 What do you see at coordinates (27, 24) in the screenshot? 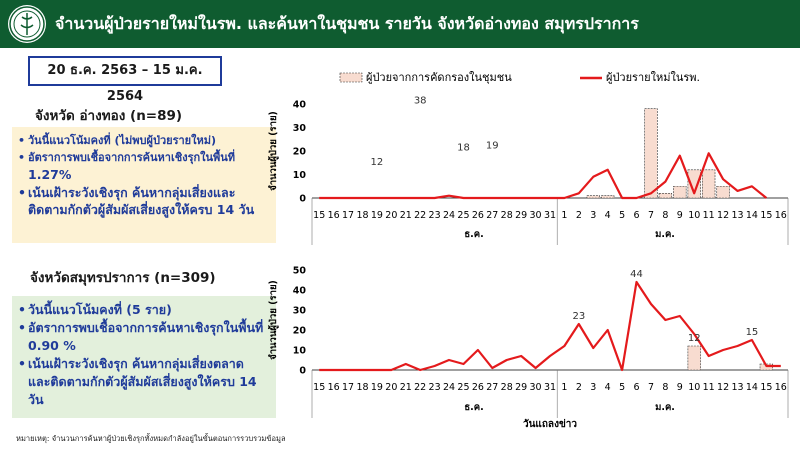
I see `ministry-logo-icon` at bounding box center [27, 24].